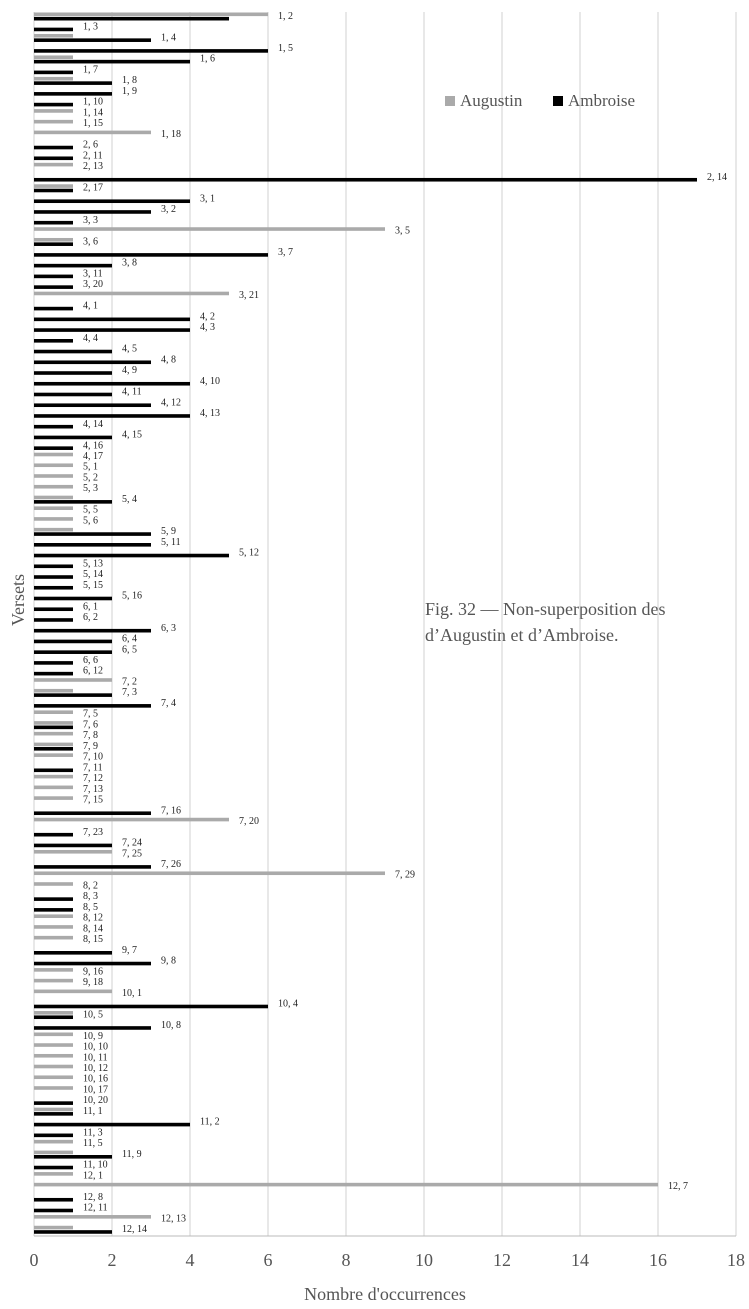 Image resolution: width=749 pixels, height=1309 pixels. I want to click on data-label: 4, 5, so click(129, 349).